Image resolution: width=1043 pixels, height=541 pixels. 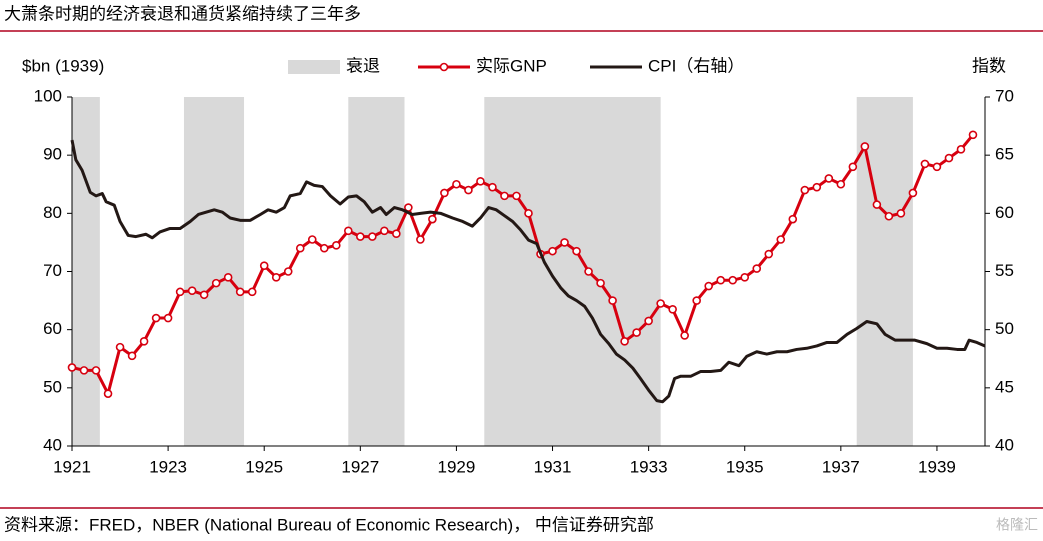 I want to click on y2-tick-label: 40, so click(x=1004, y=444).